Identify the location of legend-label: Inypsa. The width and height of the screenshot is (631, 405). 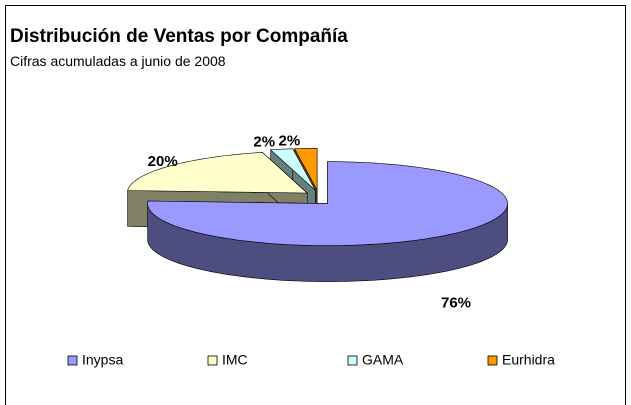
(102, 360).